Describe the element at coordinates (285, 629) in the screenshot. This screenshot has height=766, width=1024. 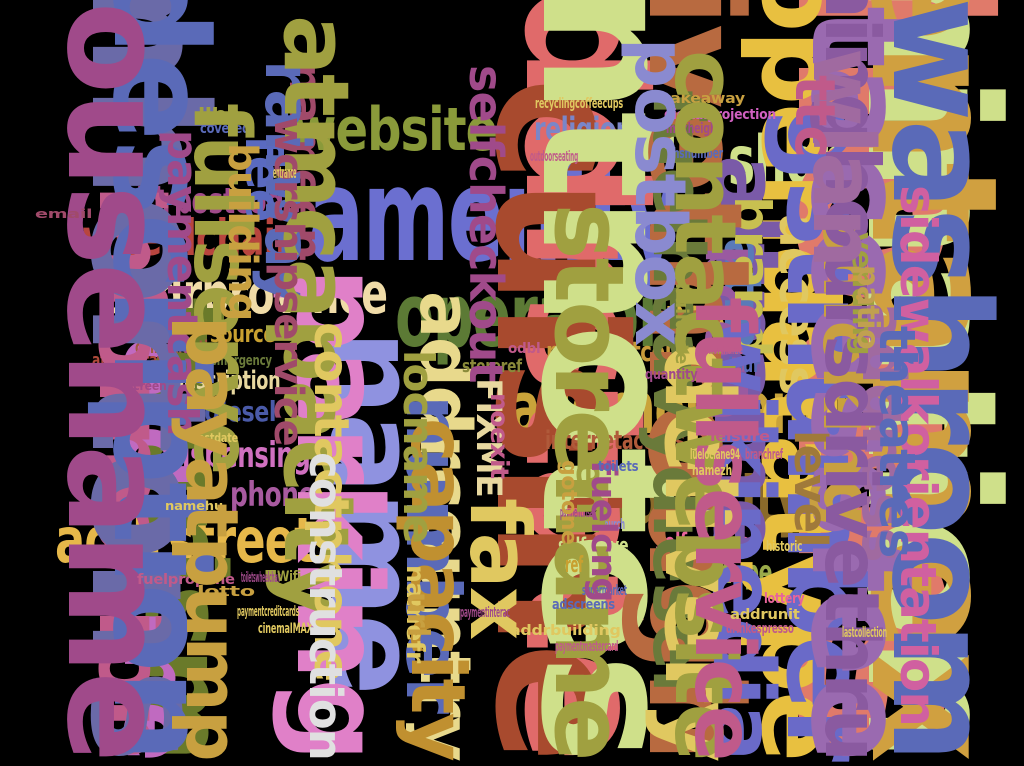
I see `cloud-word: cinemaIMAX` at that location.